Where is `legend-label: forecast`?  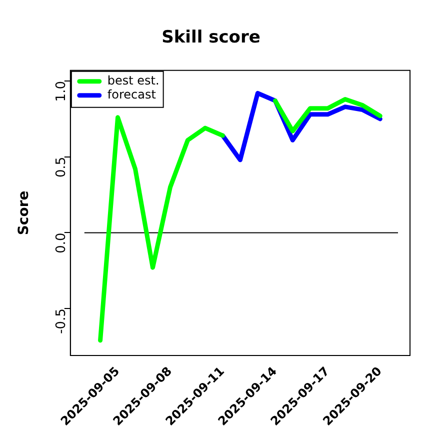
legend-label: forecast is located at coordinates (131, 95).